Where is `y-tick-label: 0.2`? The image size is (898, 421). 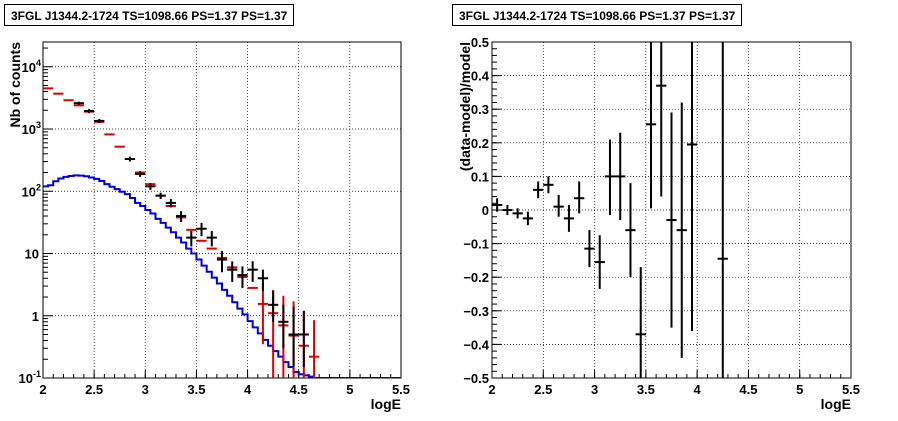 y-tick-label: 0.2 is located at coordinates (480, 143).